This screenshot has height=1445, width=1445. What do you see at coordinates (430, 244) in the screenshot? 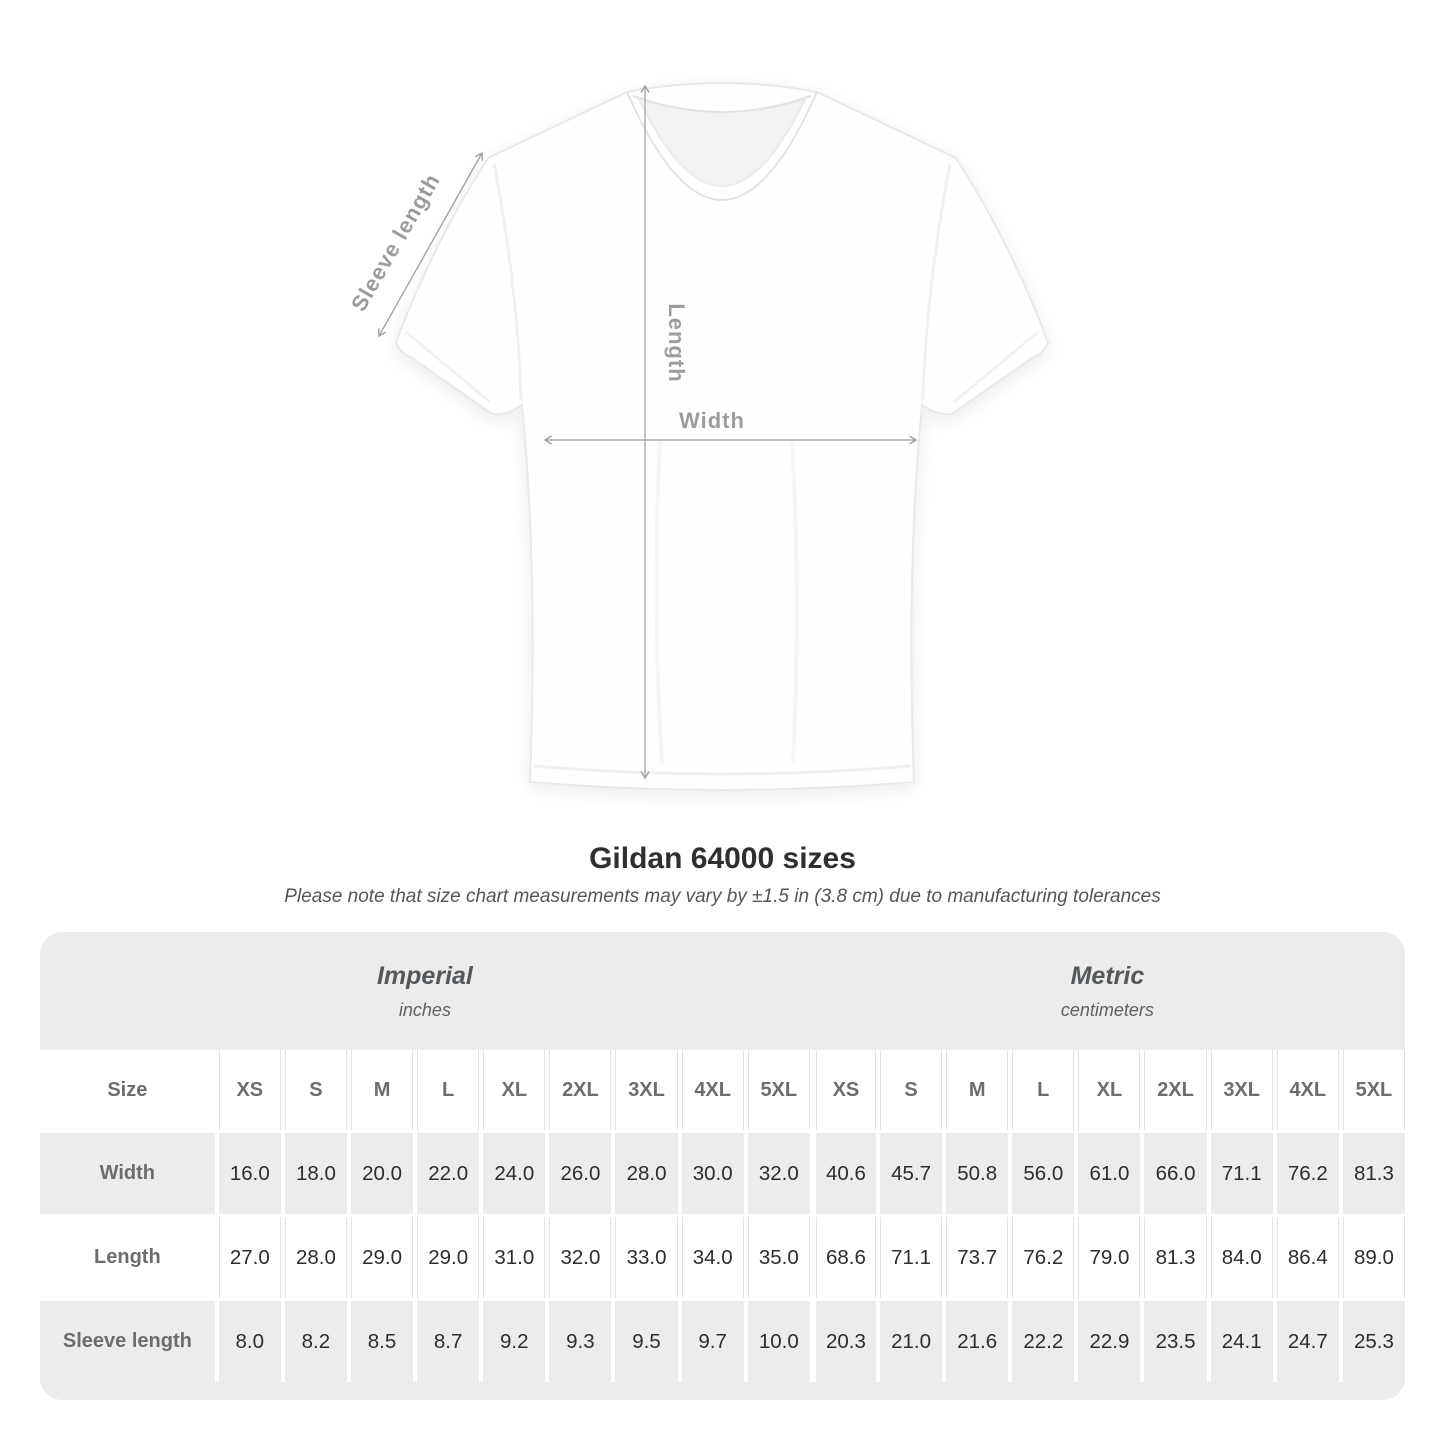
I see `sleeve-length-measure-arrow` at bounding box center [430, 244].